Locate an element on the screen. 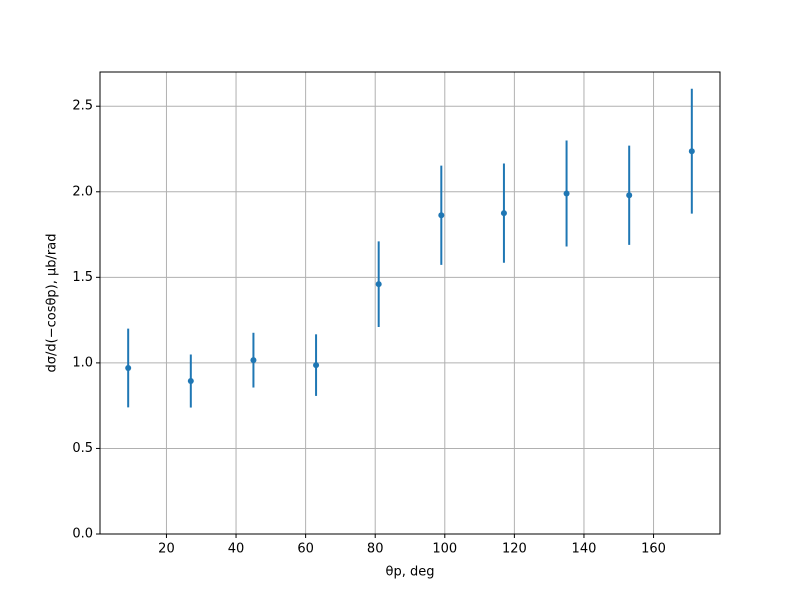 This screenshot has height=600, width=800. x-tick-label: 140 is located at coordinates (584, 549).